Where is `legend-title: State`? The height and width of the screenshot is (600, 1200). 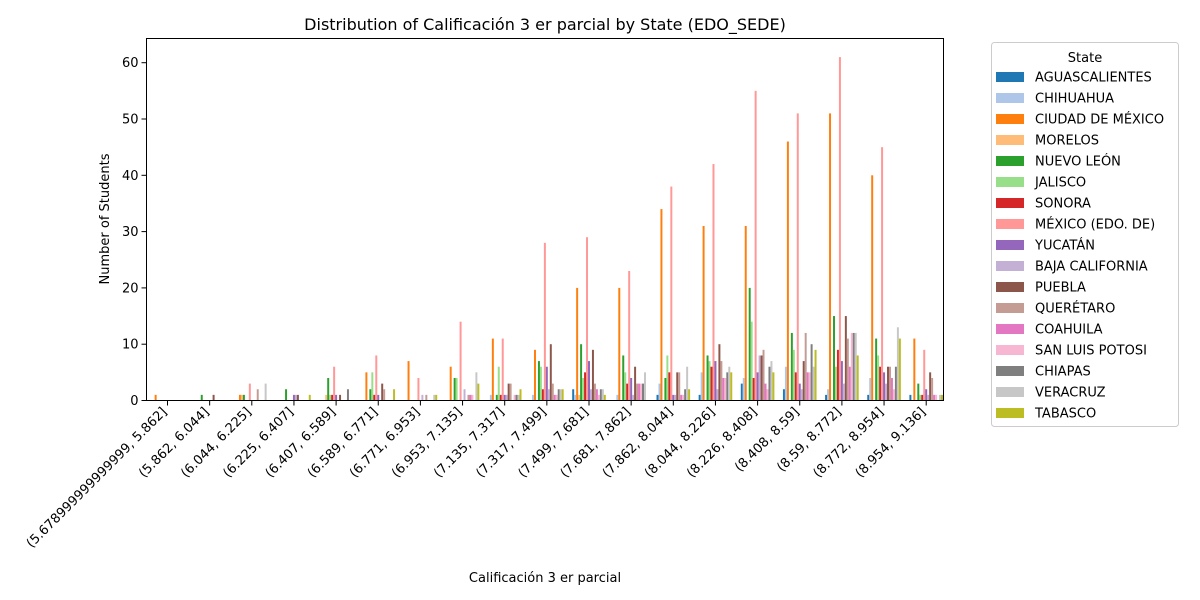 legend-title: State is located at coordinates (1085, 58).